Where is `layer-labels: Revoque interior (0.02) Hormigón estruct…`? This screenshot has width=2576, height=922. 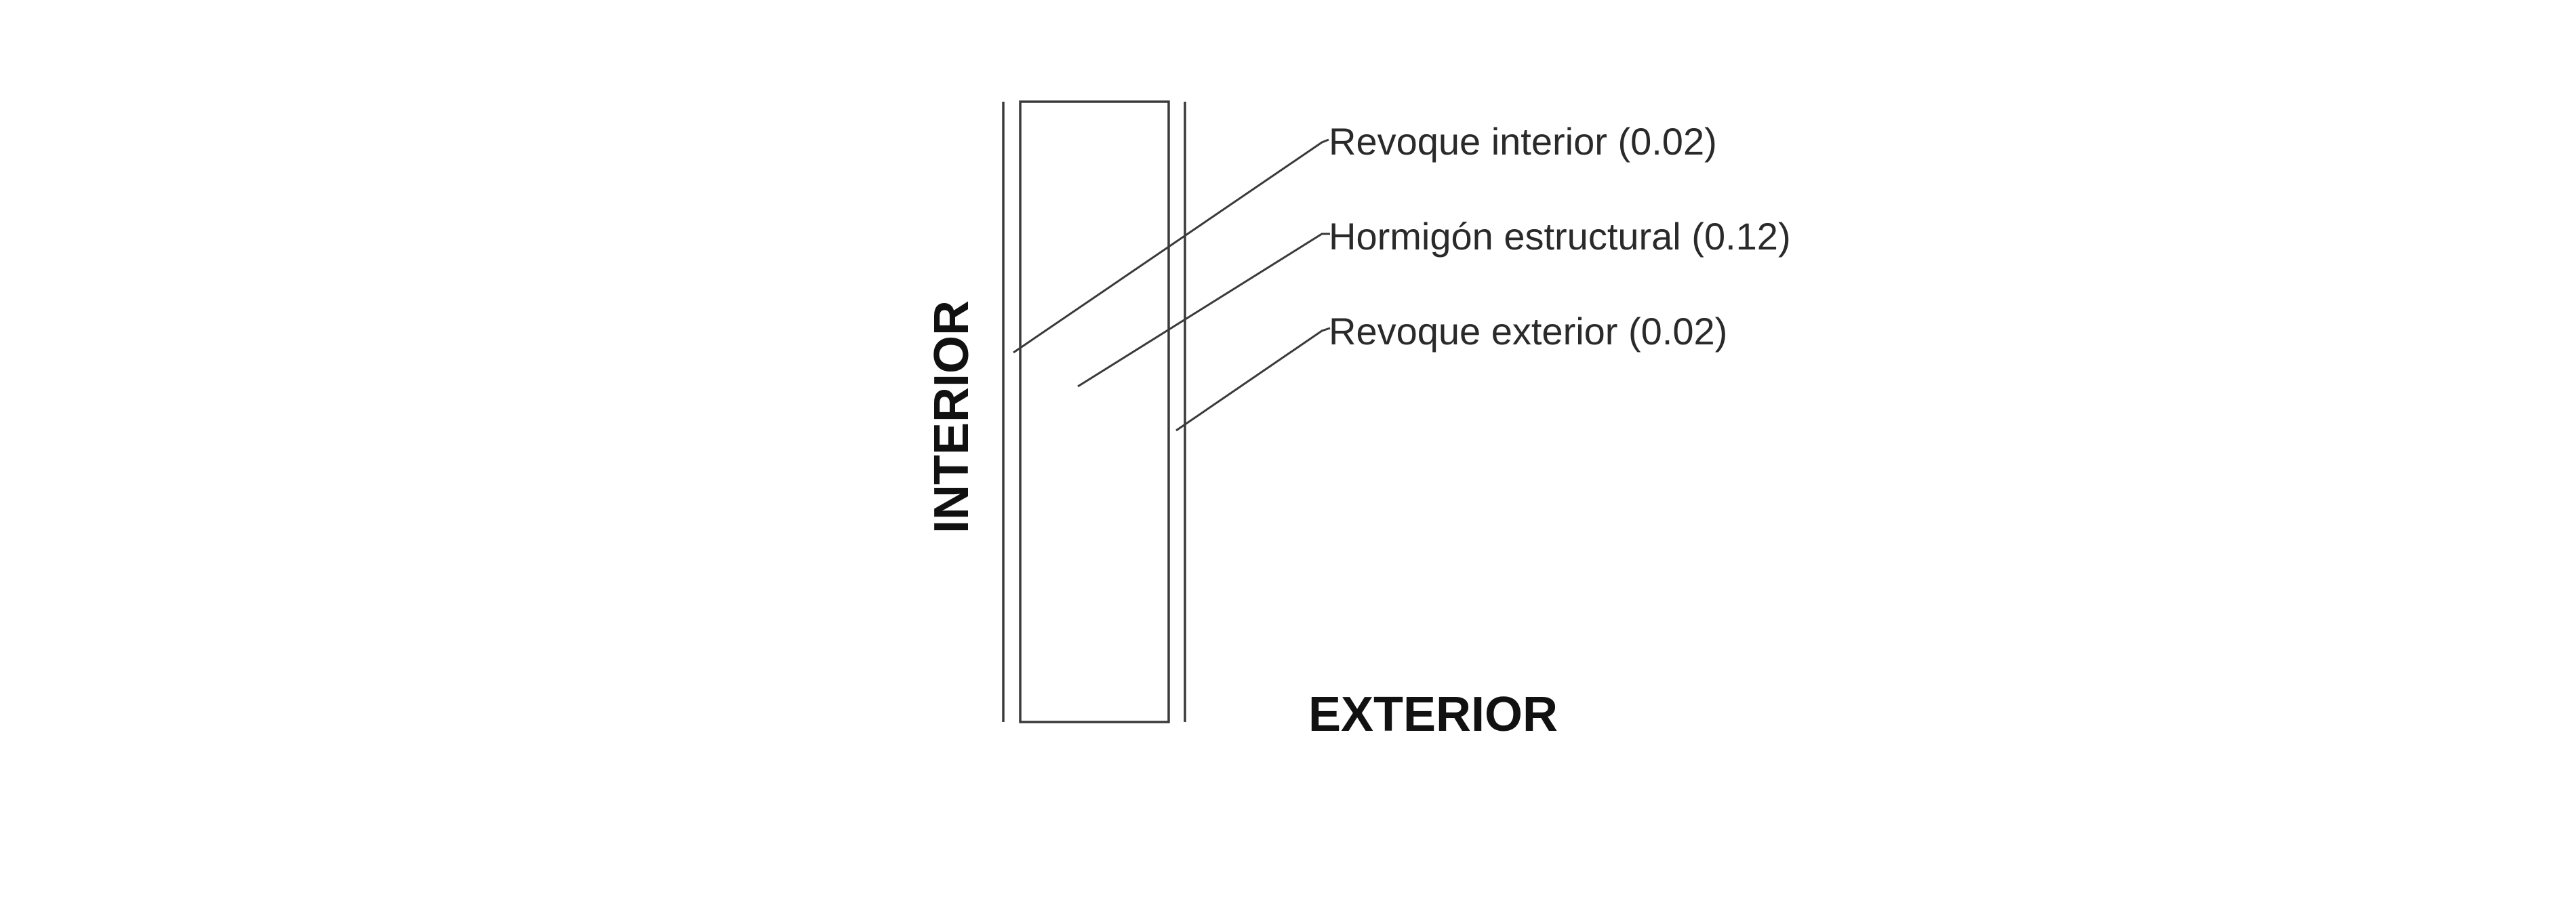 layer-labels: Revoque interior (0.02) Hormigón estruct… is located at coordinates (1560, 237).